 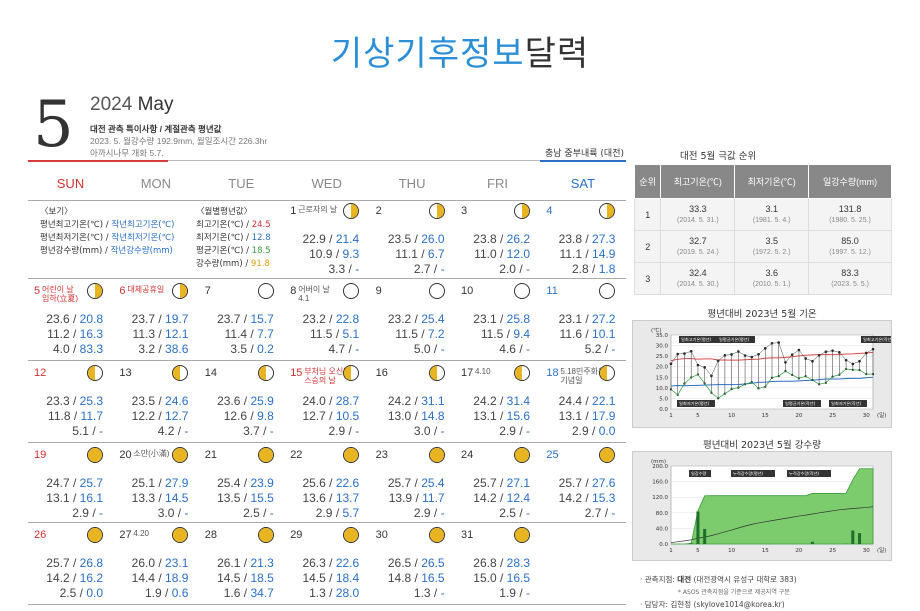 I want to click on last-year-value: 28.3, so click(x=518, y=563).